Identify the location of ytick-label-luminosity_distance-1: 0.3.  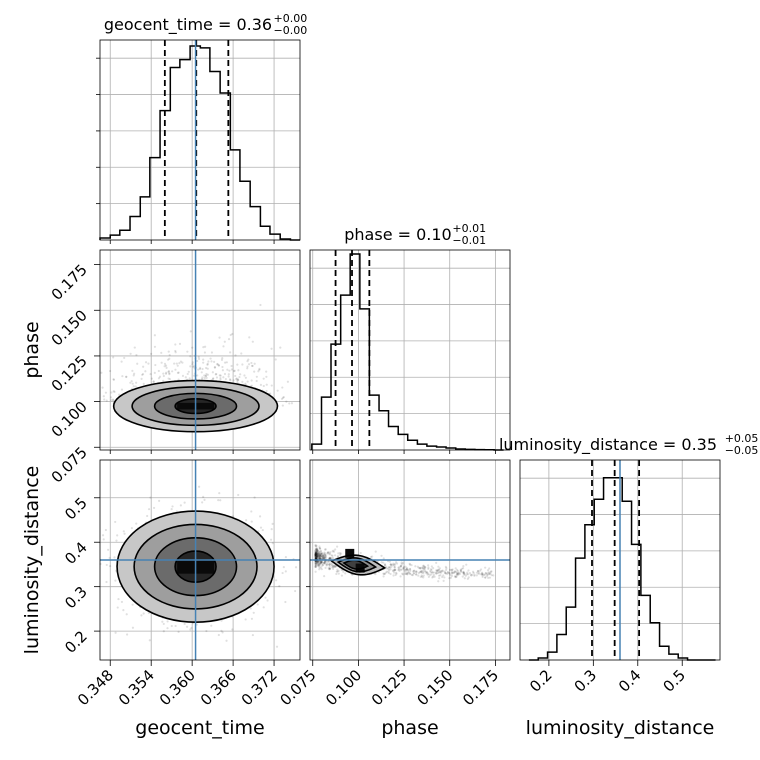
(76, 598).